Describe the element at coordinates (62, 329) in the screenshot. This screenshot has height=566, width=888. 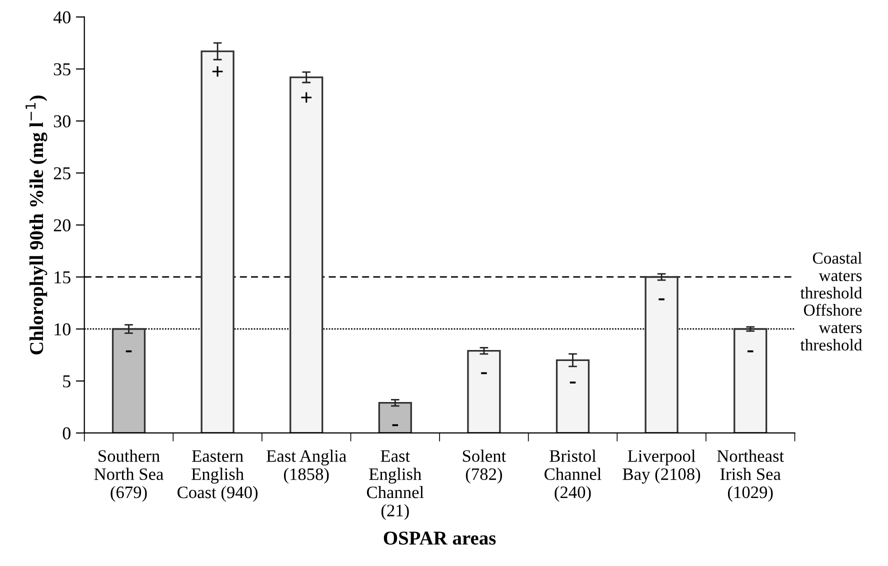
I see `y-tick-label: 10` at that location.